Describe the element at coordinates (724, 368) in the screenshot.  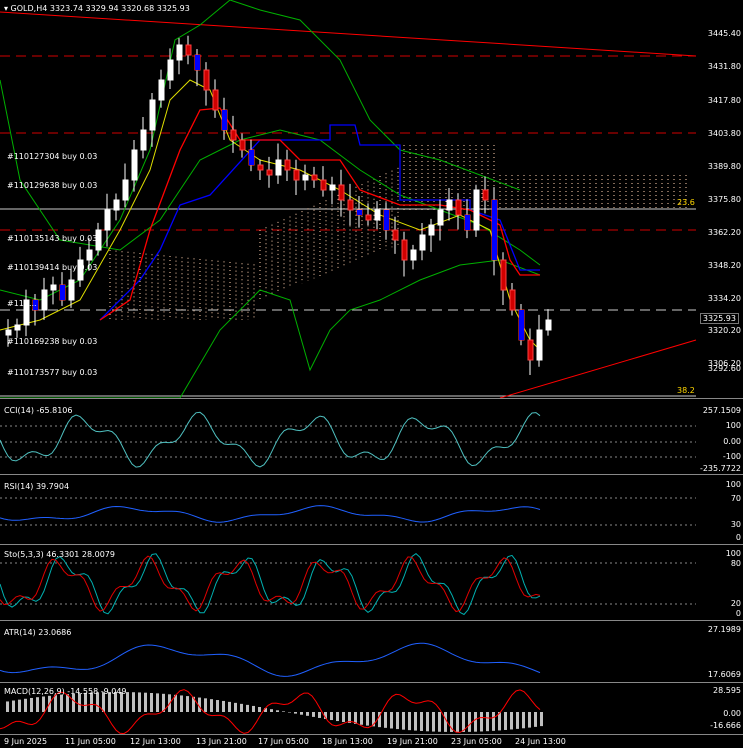
I see `price-axis-label: 3292.60` at that location.